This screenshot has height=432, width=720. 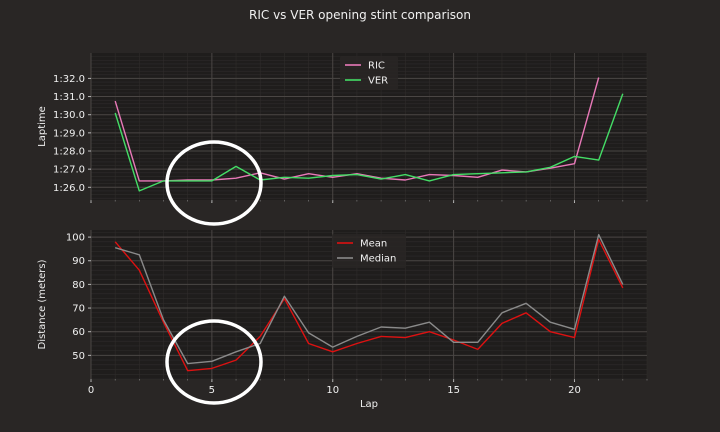 What do you see at coordinates (574, 390) in the screenshot?
I see `x-tick-label: 20` at bounding box center [574, 390].